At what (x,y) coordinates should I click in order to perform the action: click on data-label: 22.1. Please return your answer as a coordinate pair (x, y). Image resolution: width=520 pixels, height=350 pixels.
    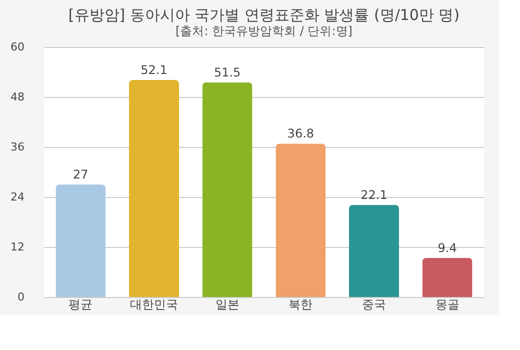
    Looking at the image, I should click on (374, 195).